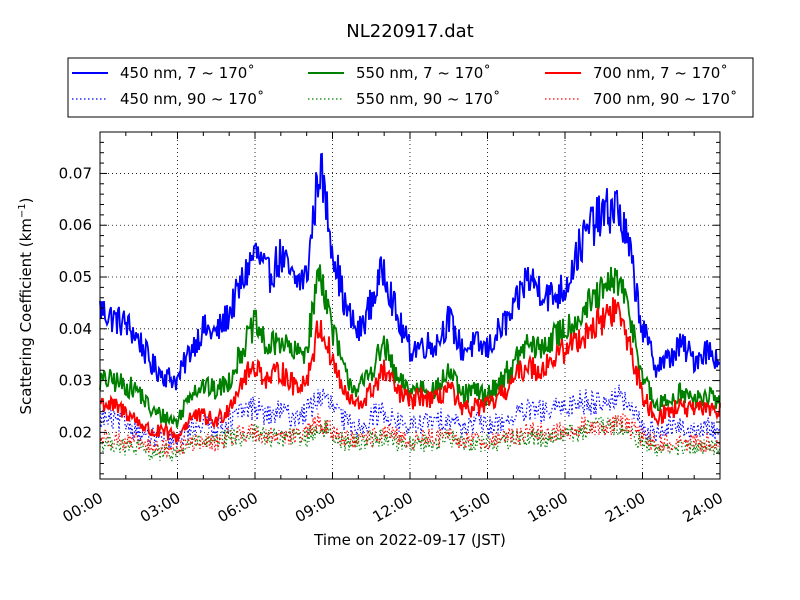  I want to click on x-tick-label: 15:00, so click(470, 507).